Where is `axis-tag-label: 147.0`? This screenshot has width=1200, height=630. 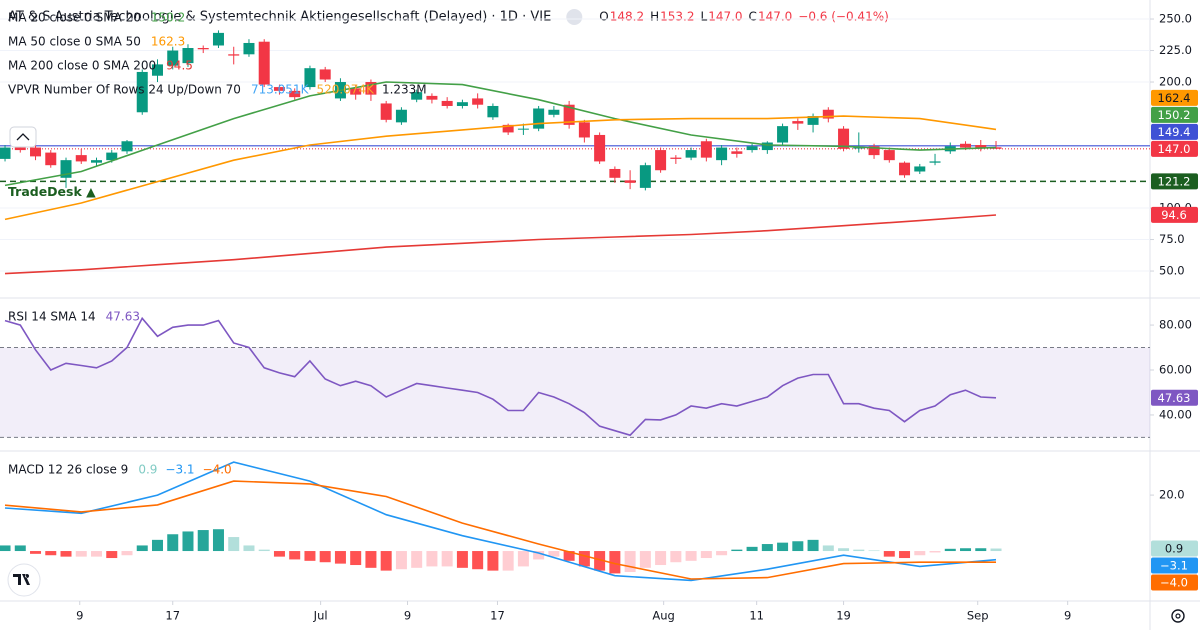
axis-tag-label: 147.0 is located at coordinates (1174, 149).